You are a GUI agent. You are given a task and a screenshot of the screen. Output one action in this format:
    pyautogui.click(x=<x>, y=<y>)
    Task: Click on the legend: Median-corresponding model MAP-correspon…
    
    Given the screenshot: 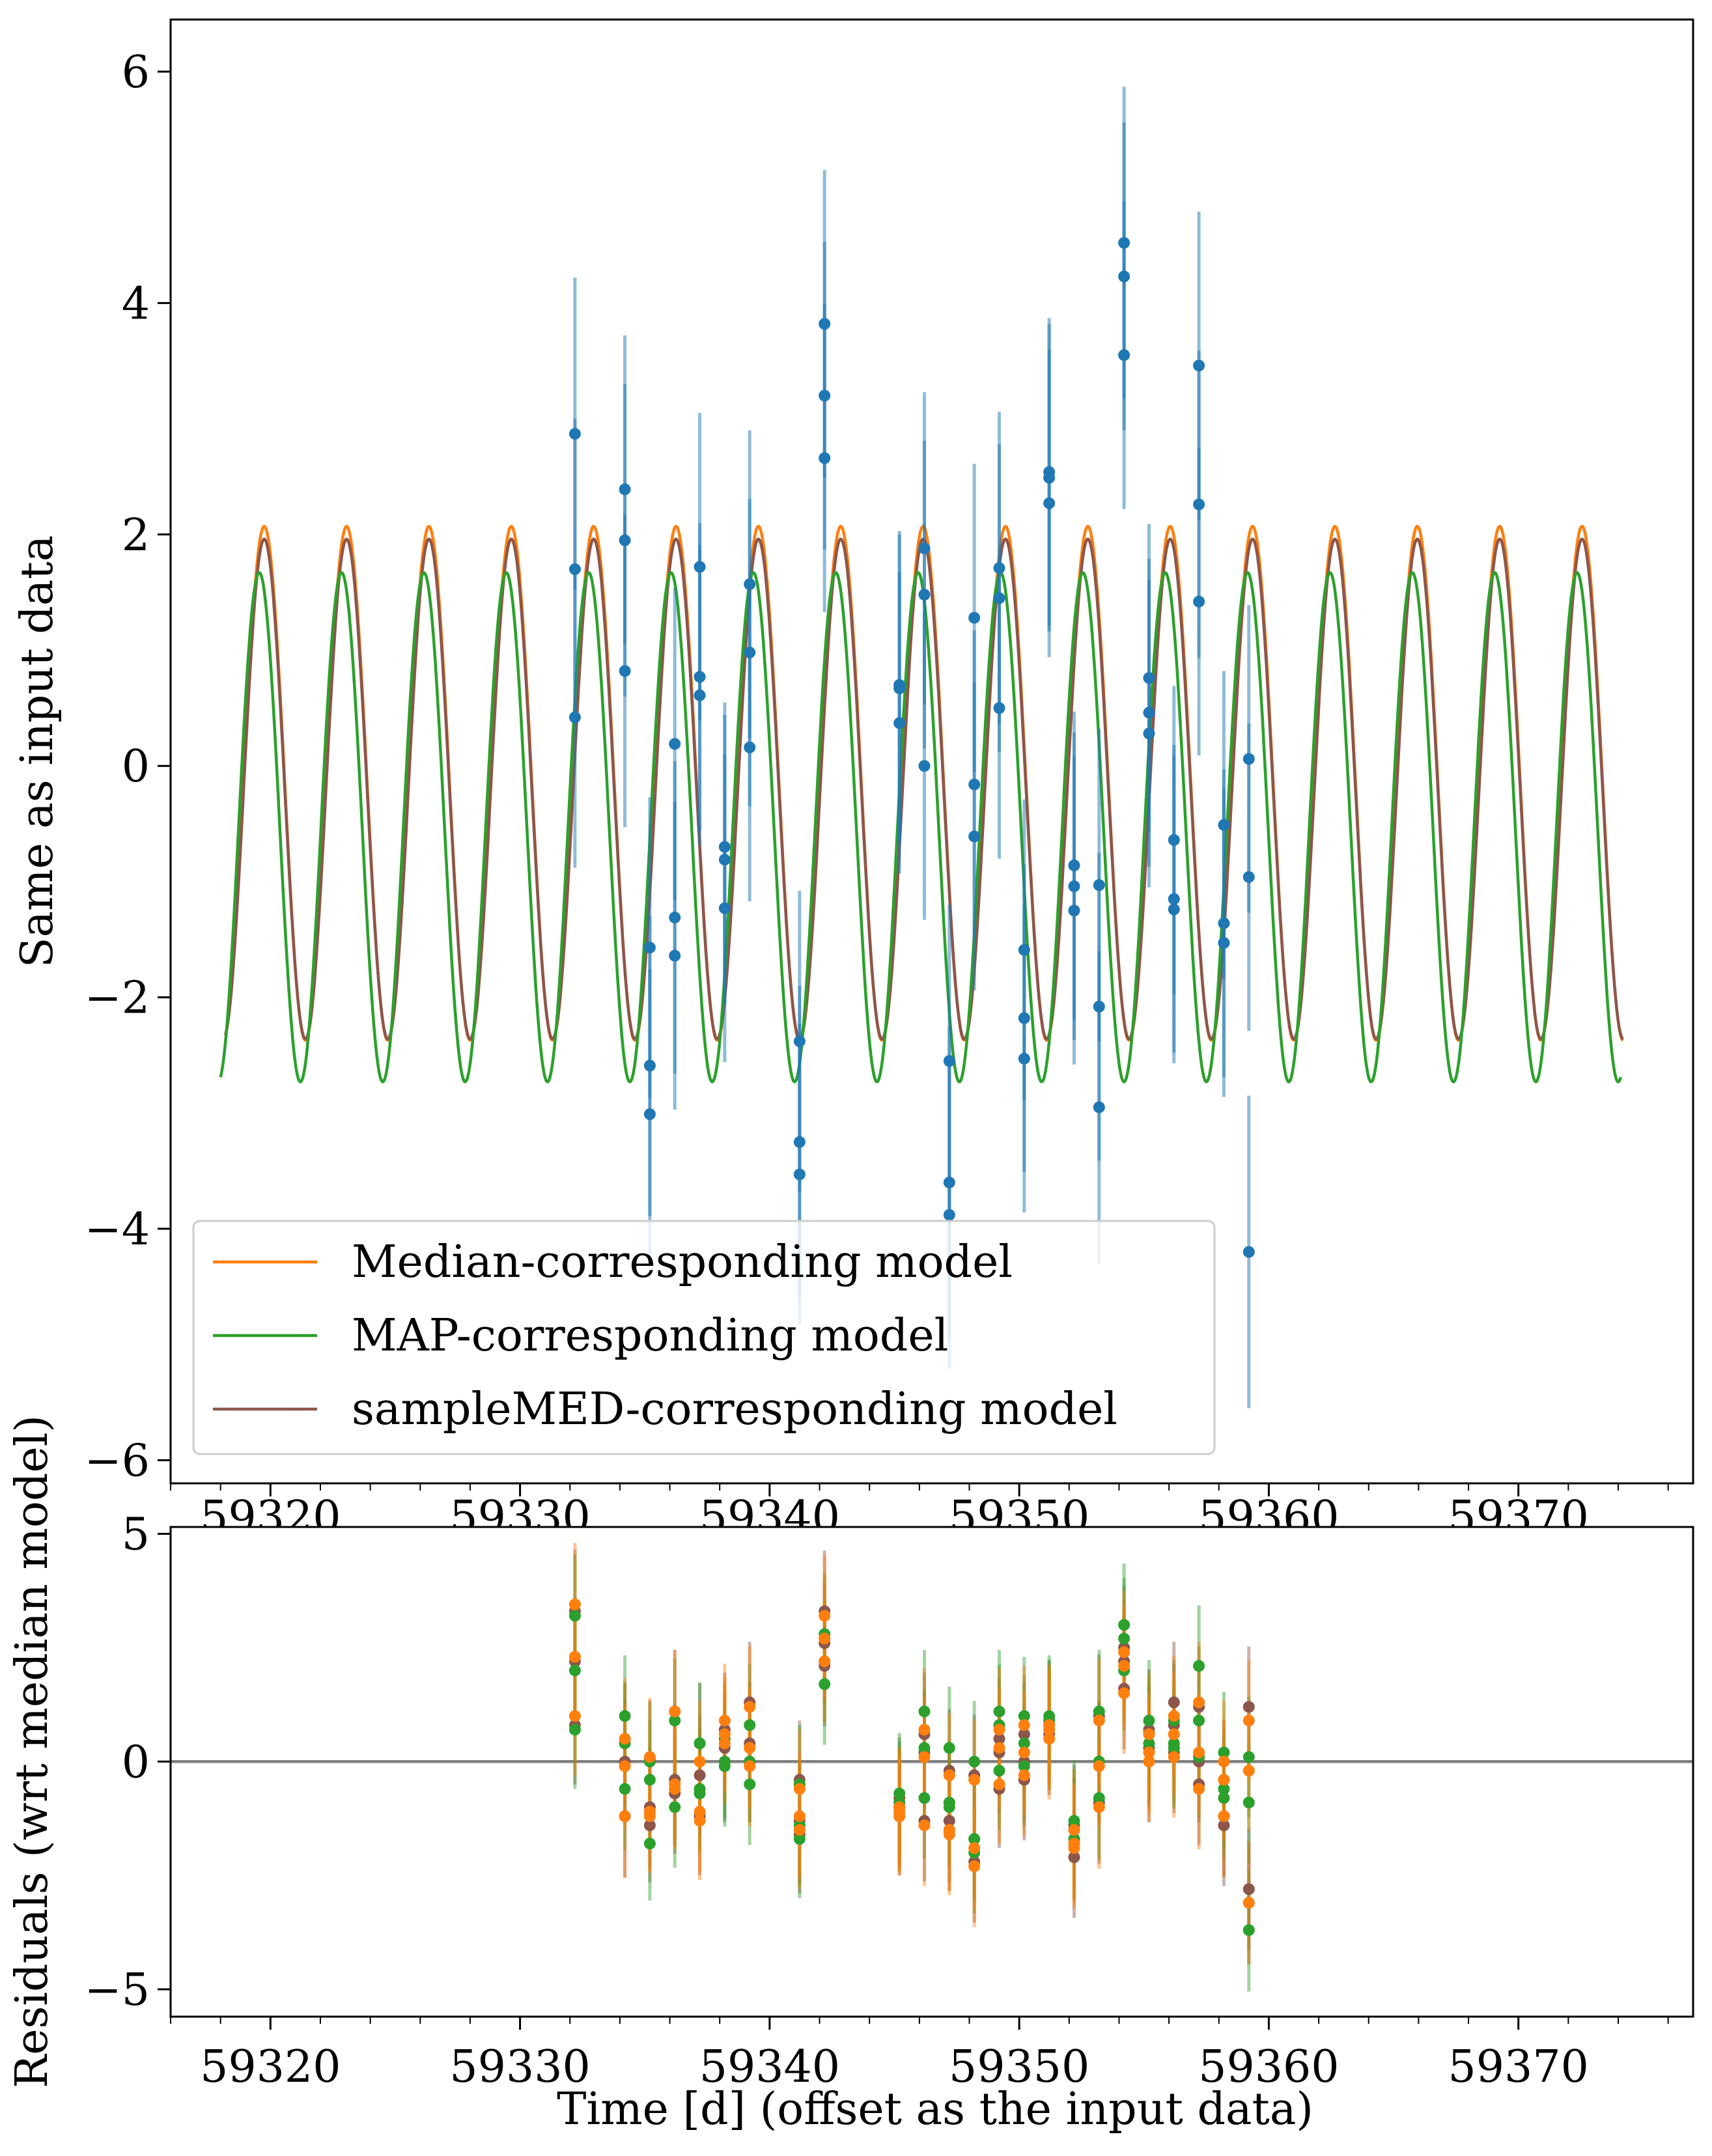 What is the action you would take?
    pyautogui.click(x=704, y=1338)
    